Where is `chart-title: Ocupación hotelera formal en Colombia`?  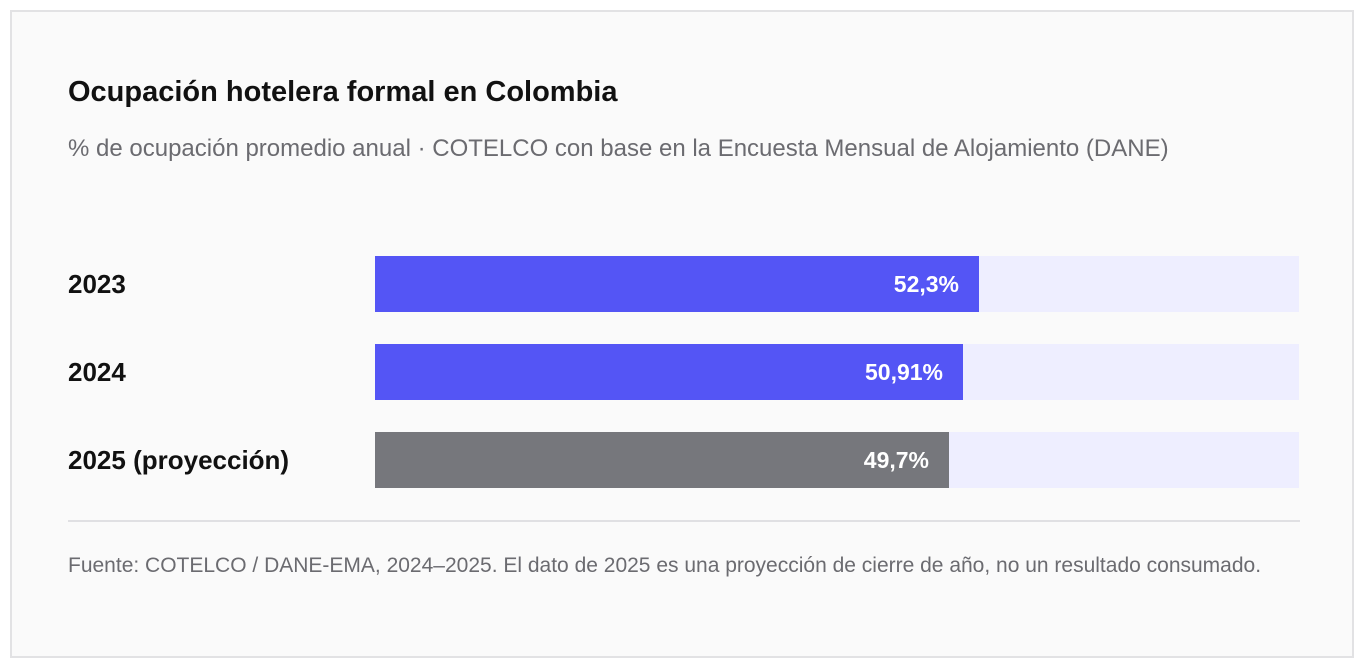 chart-title: Ocupación hotelera formal en Colombia is located at coordinates (343, 92).